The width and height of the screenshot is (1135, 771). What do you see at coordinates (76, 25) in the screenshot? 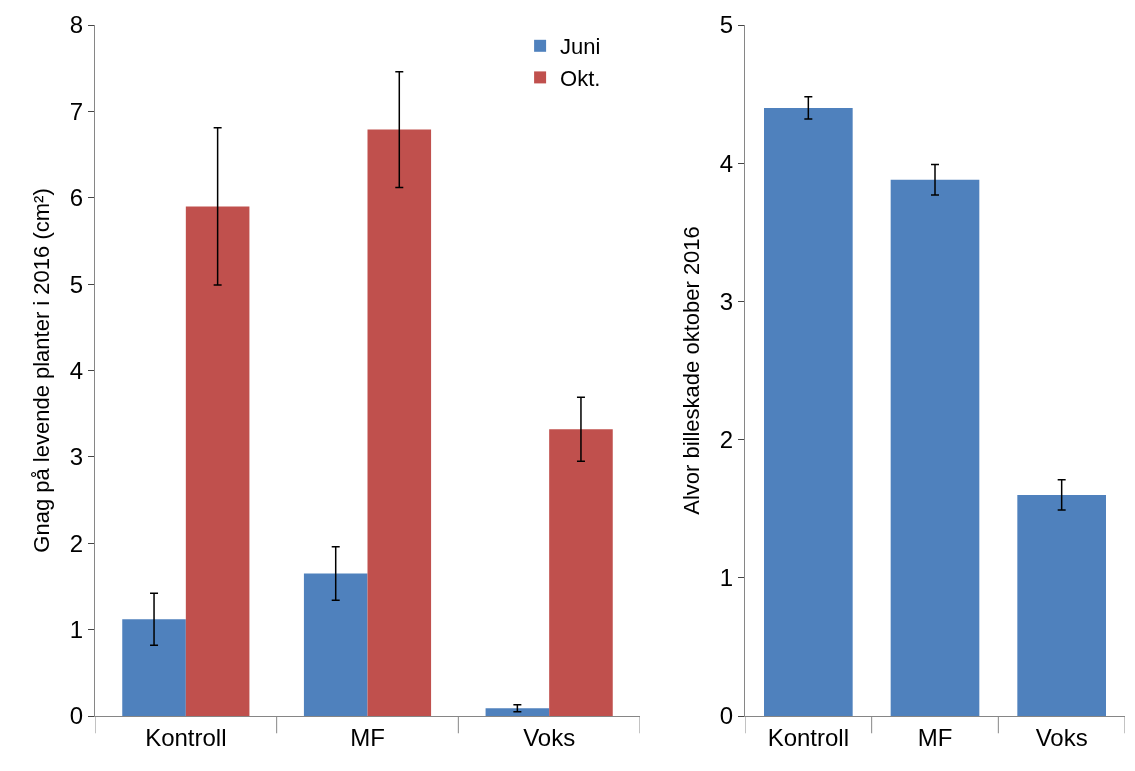
I see `y-tick-label: 8` at bounding box center [76, 25].